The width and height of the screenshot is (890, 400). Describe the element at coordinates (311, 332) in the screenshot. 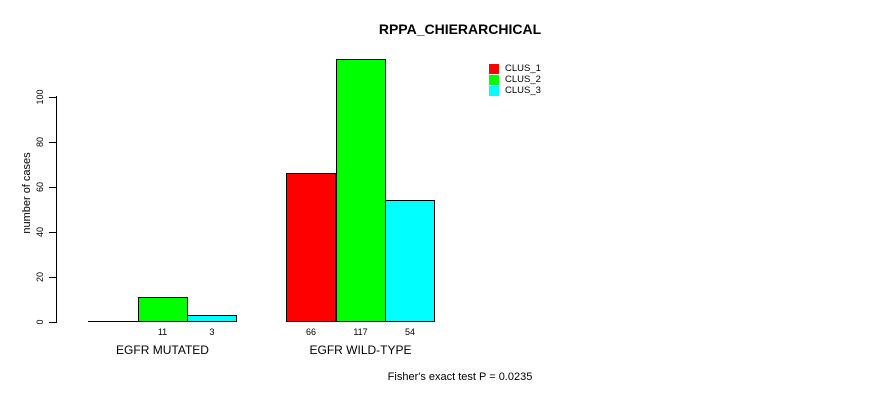

I see `bar-value-label-clus-1-egfr-wild-type: 66` at that location.